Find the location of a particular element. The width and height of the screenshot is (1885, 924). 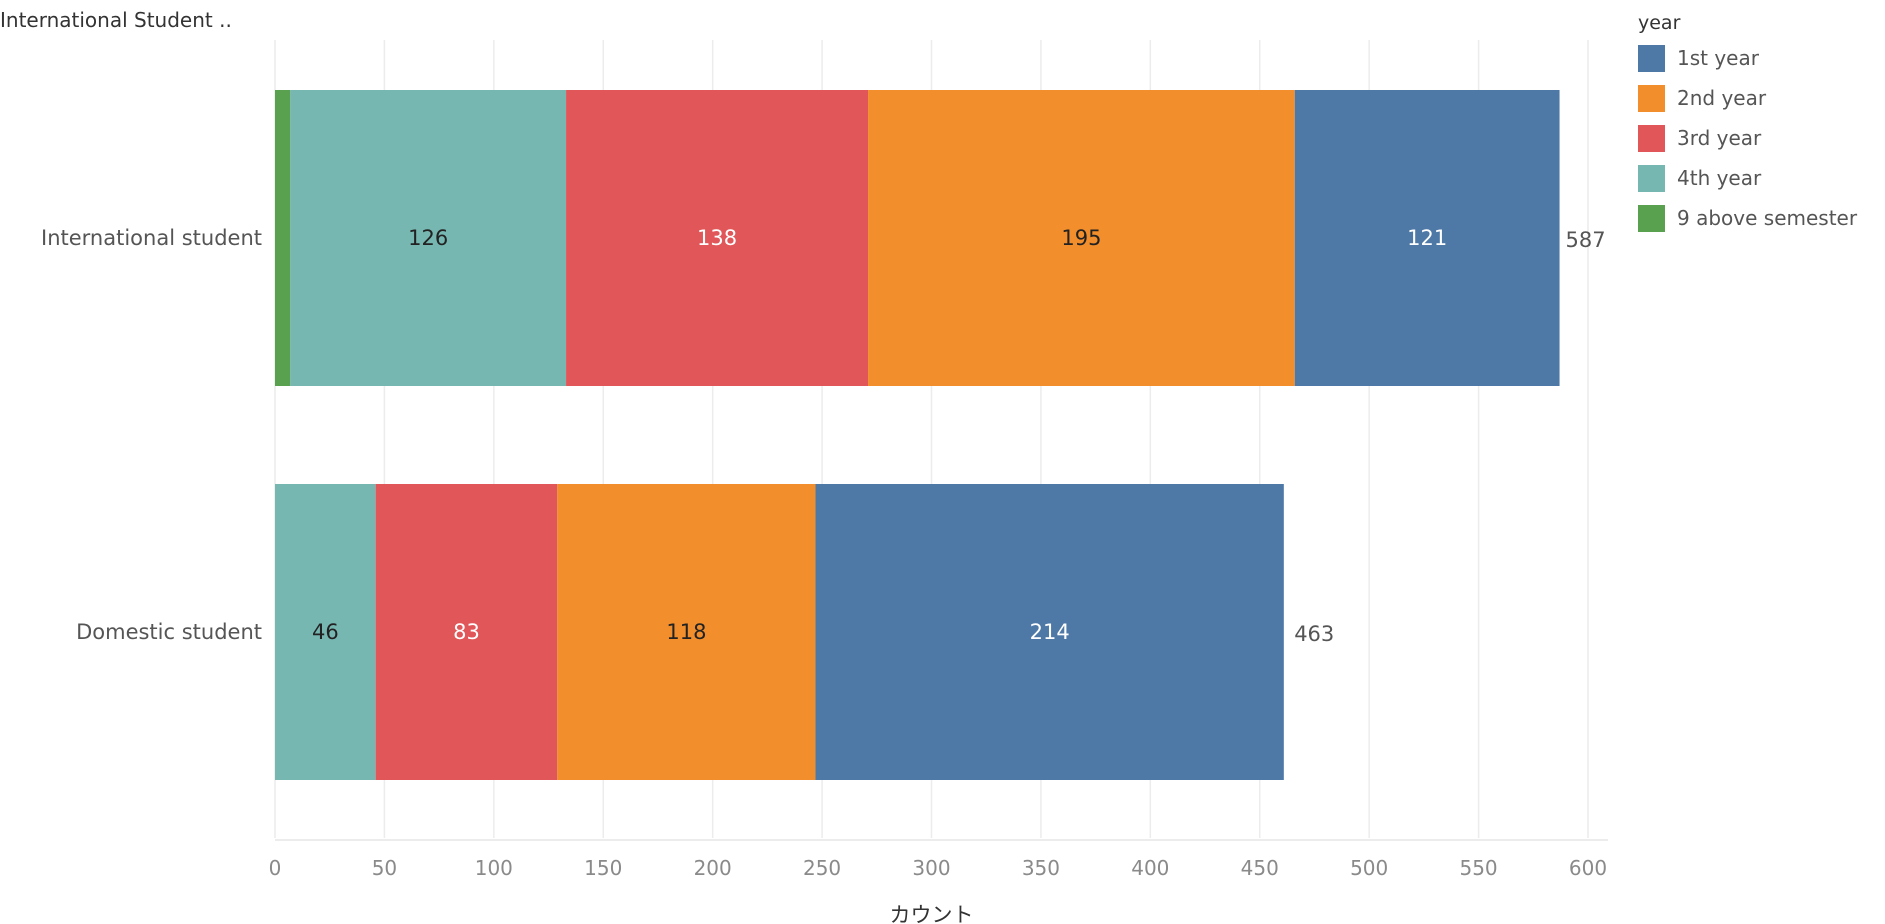

legend-item-9-above-semester: 9 above semester is located at coordinates (1747, 218).